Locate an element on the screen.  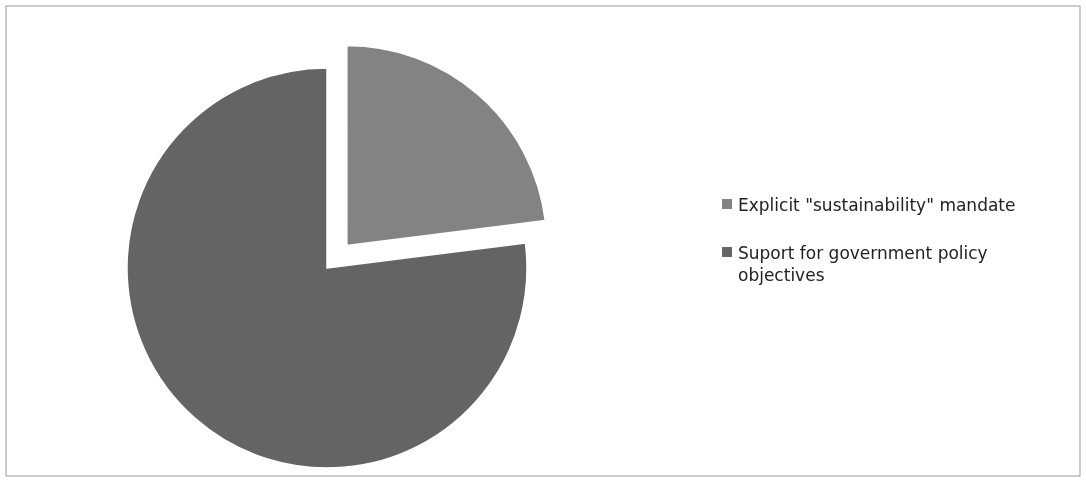
legend-label: Explicit "sustainability" mandate is located at coordinates (877, 204).